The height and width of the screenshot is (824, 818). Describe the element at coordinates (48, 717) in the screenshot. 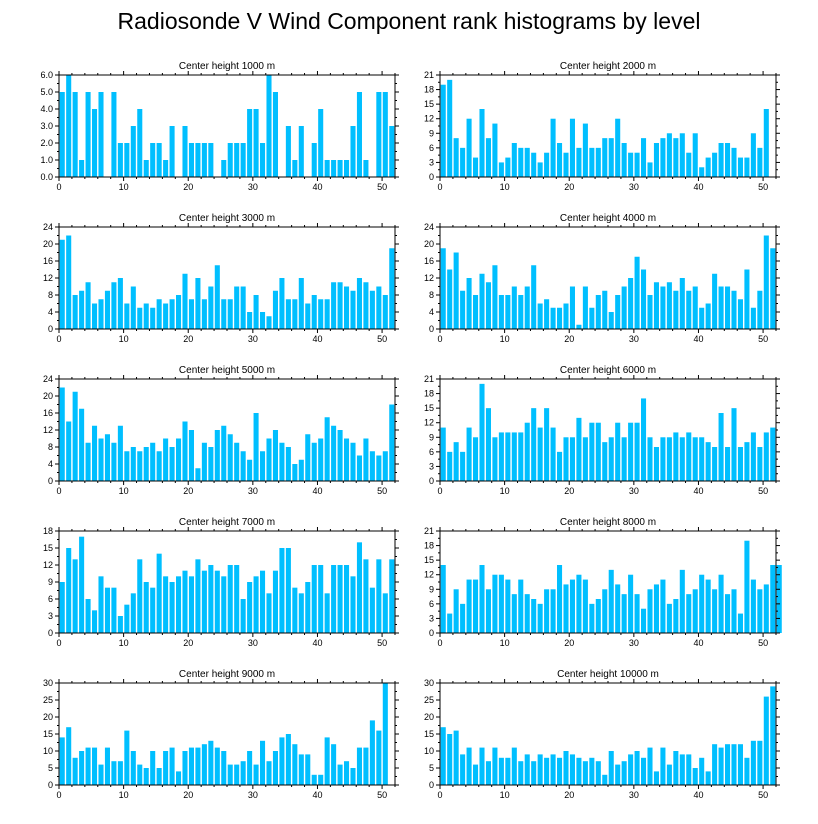

I see `y-tick-label: 20` at that location.